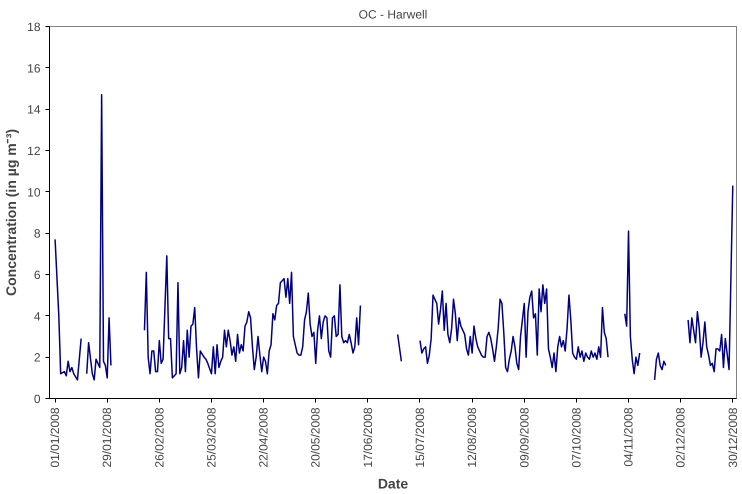 This screenshot has height=494, width=742. Describe the element at coordinates (34, 192) in the screenshot. I see `y-tick-label: 10` at that location.